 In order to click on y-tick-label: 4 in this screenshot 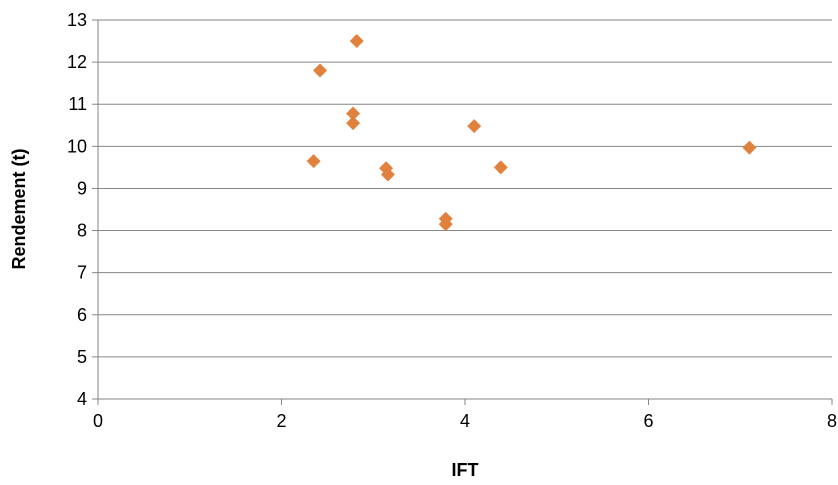, I will do `click(82, 399)`.